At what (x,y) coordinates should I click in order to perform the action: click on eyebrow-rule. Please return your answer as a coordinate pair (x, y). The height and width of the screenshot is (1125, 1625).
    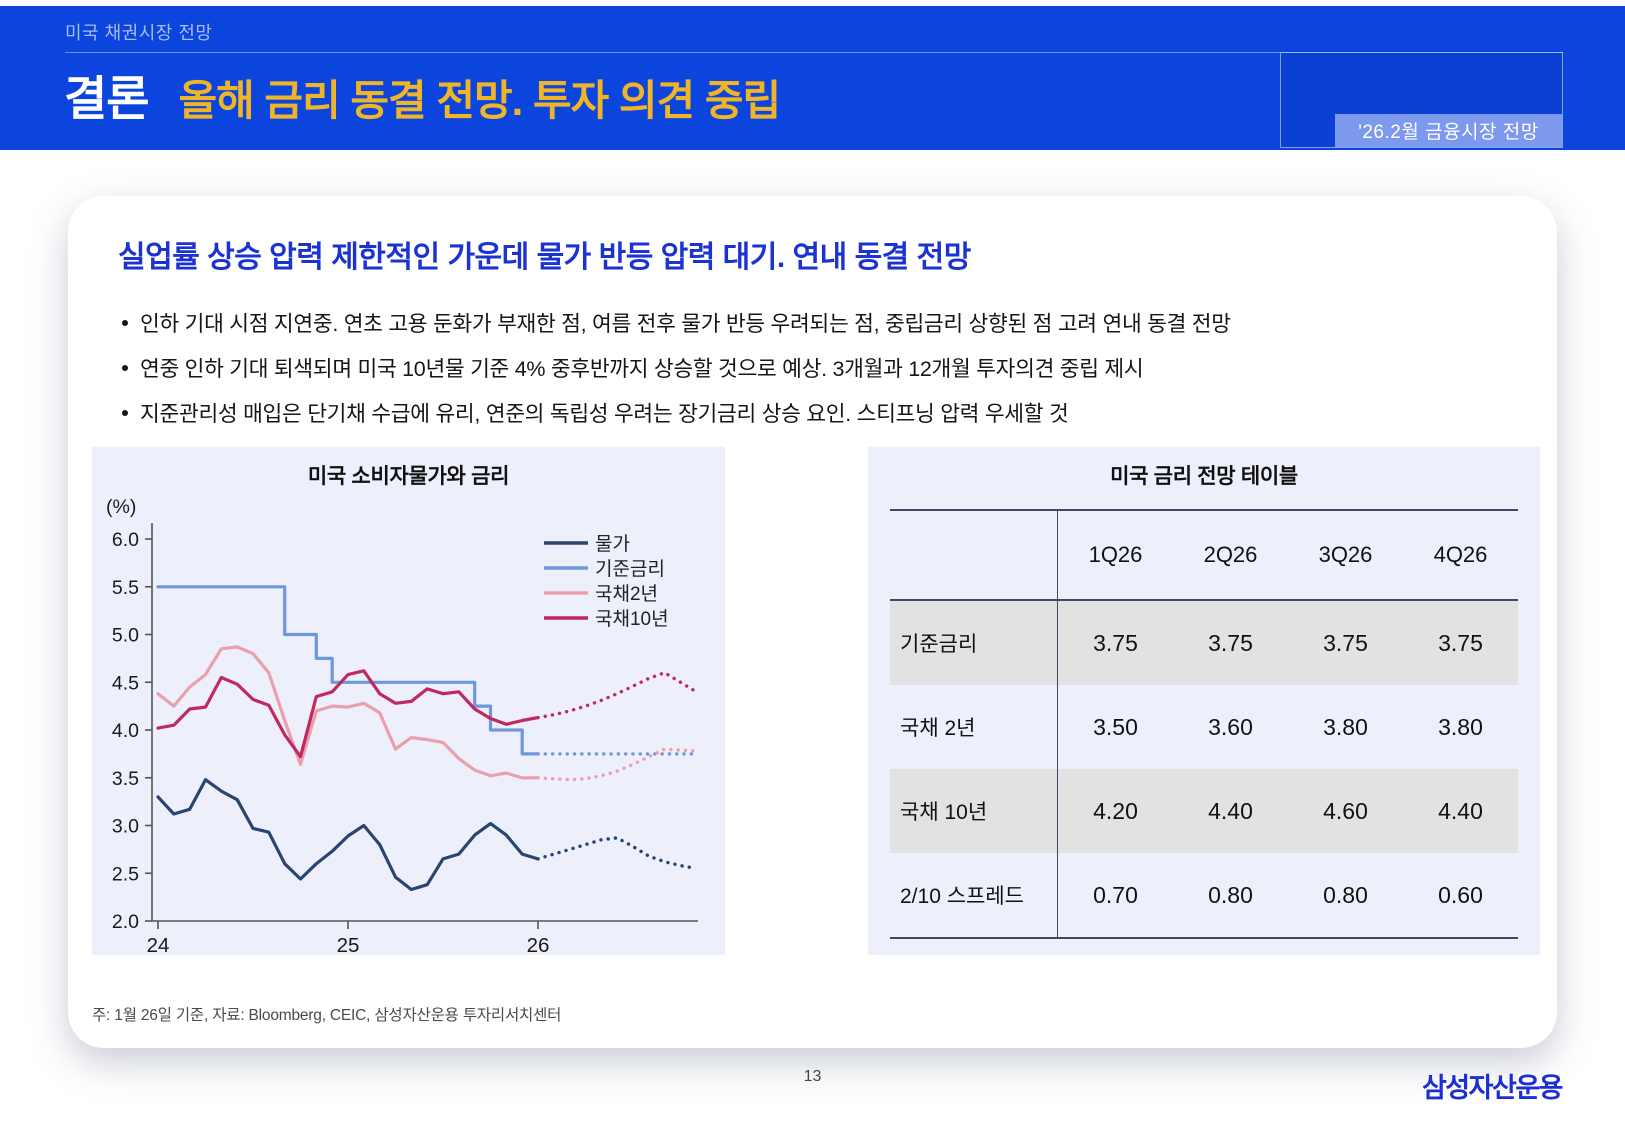
    Looking at the image, I should click on (814, 52).